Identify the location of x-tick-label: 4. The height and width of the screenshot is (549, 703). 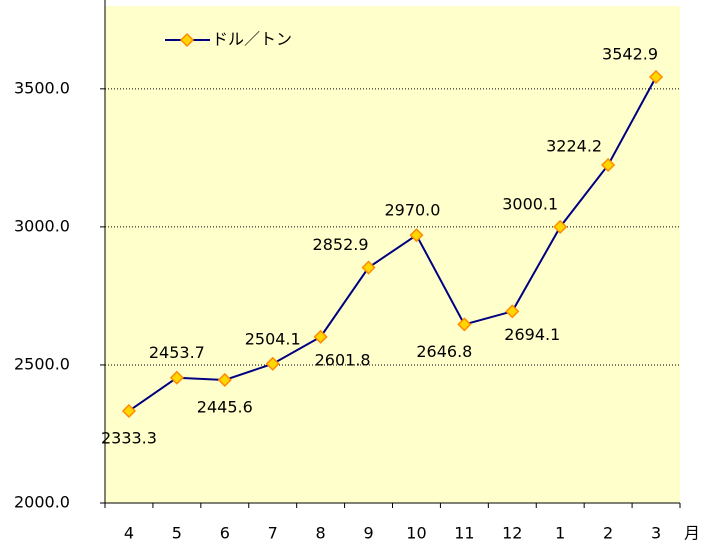
(129, 533).